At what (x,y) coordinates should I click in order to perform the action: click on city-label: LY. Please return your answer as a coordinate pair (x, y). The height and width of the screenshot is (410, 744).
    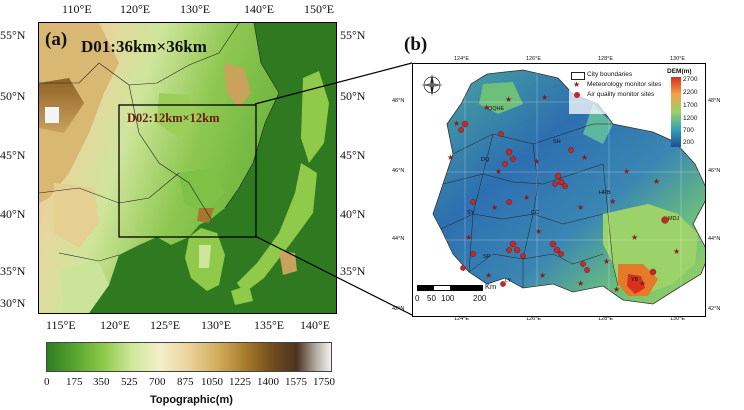
    Looking at the image, I should click on (508, 281).